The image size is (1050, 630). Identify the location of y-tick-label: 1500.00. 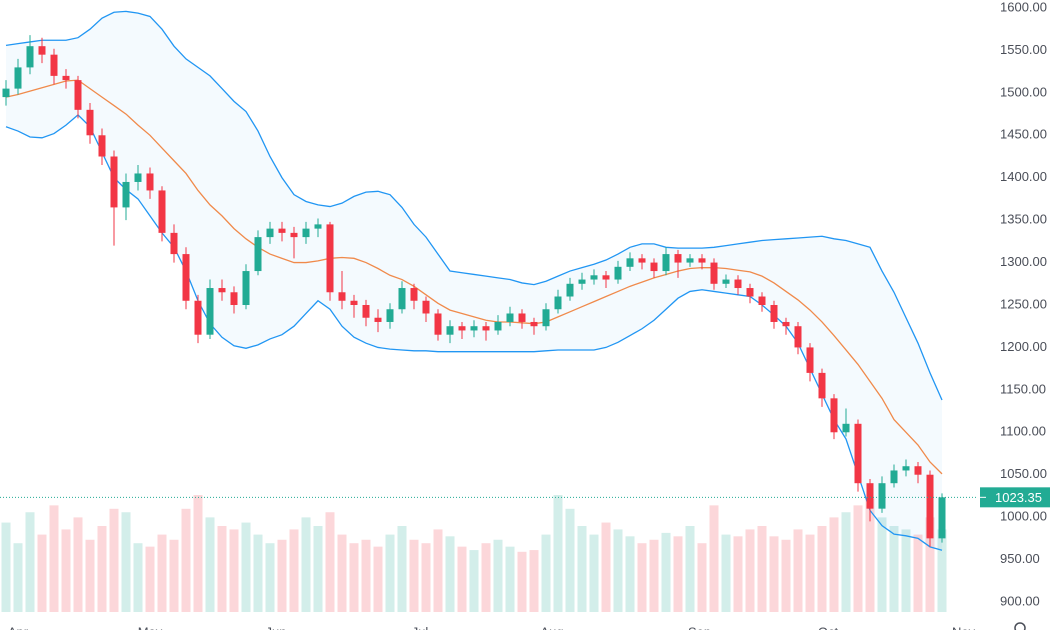
(1023, 91).